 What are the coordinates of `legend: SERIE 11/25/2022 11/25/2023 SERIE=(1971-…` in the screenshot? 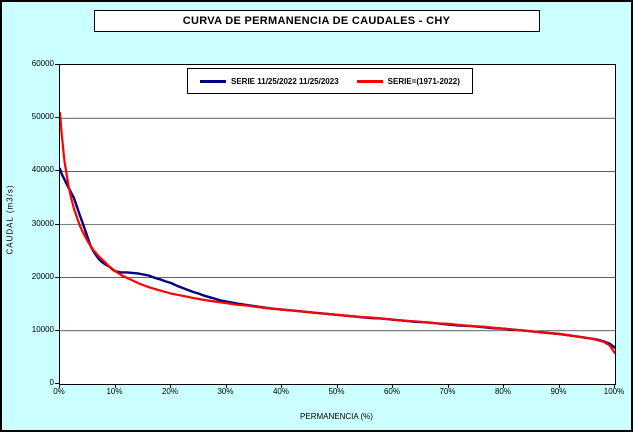 It's located at (330, 81).